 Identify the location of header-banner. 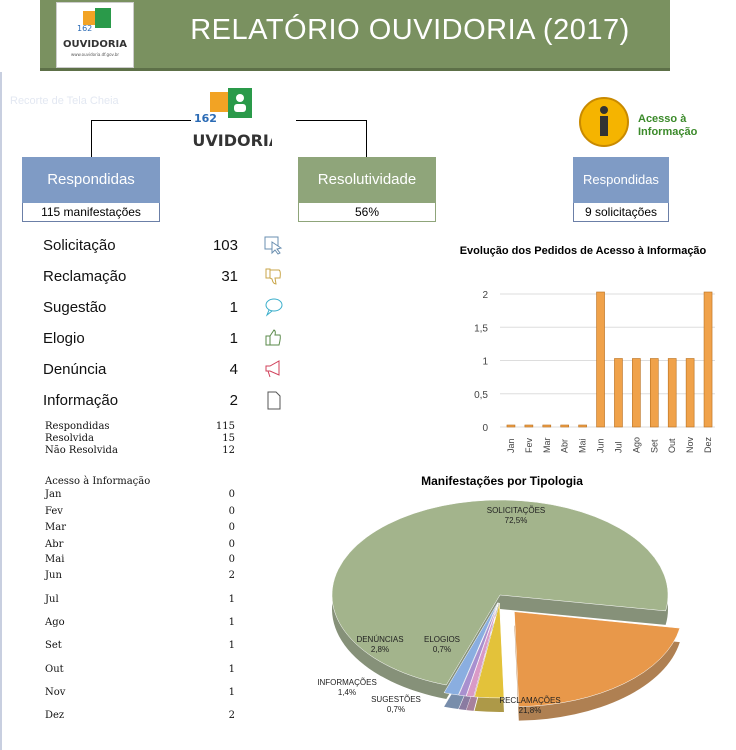
(355, 35).